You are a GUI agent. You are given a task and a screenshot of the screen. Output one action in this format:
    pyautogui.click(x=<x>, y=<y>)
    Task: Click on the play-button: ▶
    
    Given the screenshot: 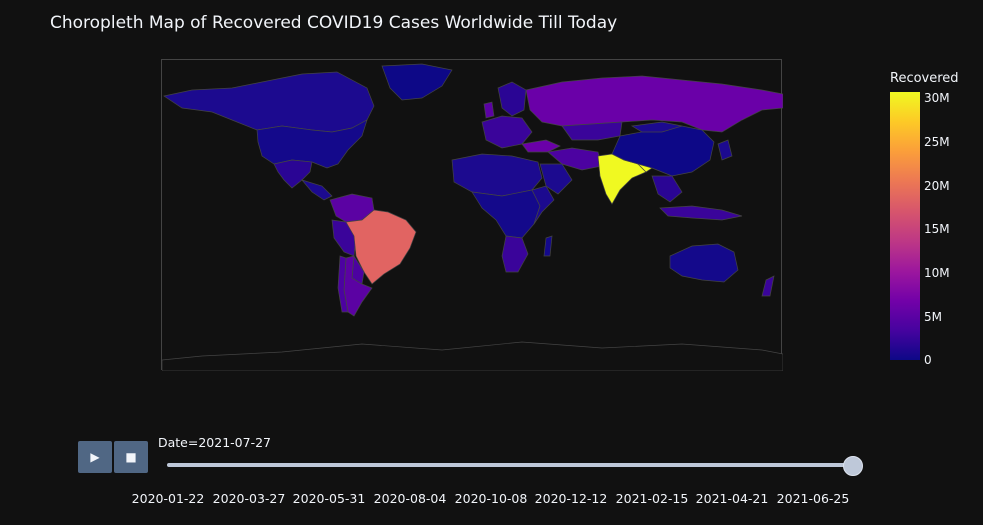 What is the action you would take?
    pyautogui.click(x=95, y=457)
    